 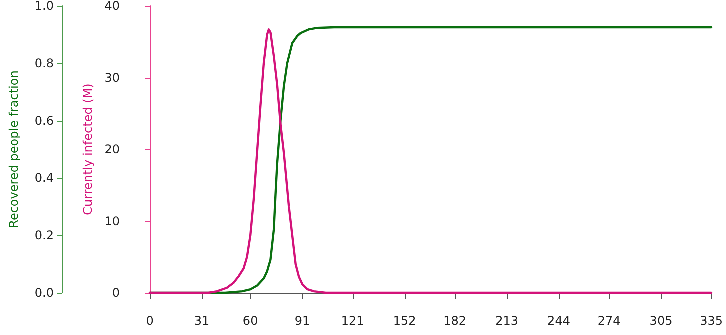 I want to click on x-tick-label: 182, so click(x=455, y=321).